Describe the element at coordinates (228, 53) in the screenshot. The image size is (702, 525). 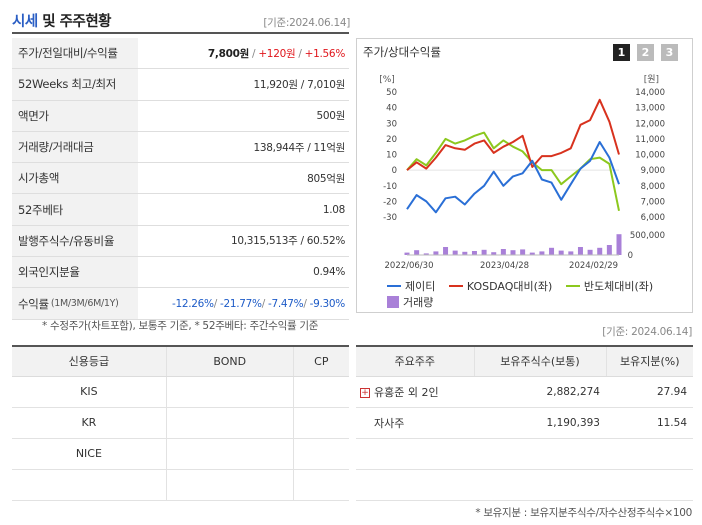
I see `current-price: 7,800원` at that location.